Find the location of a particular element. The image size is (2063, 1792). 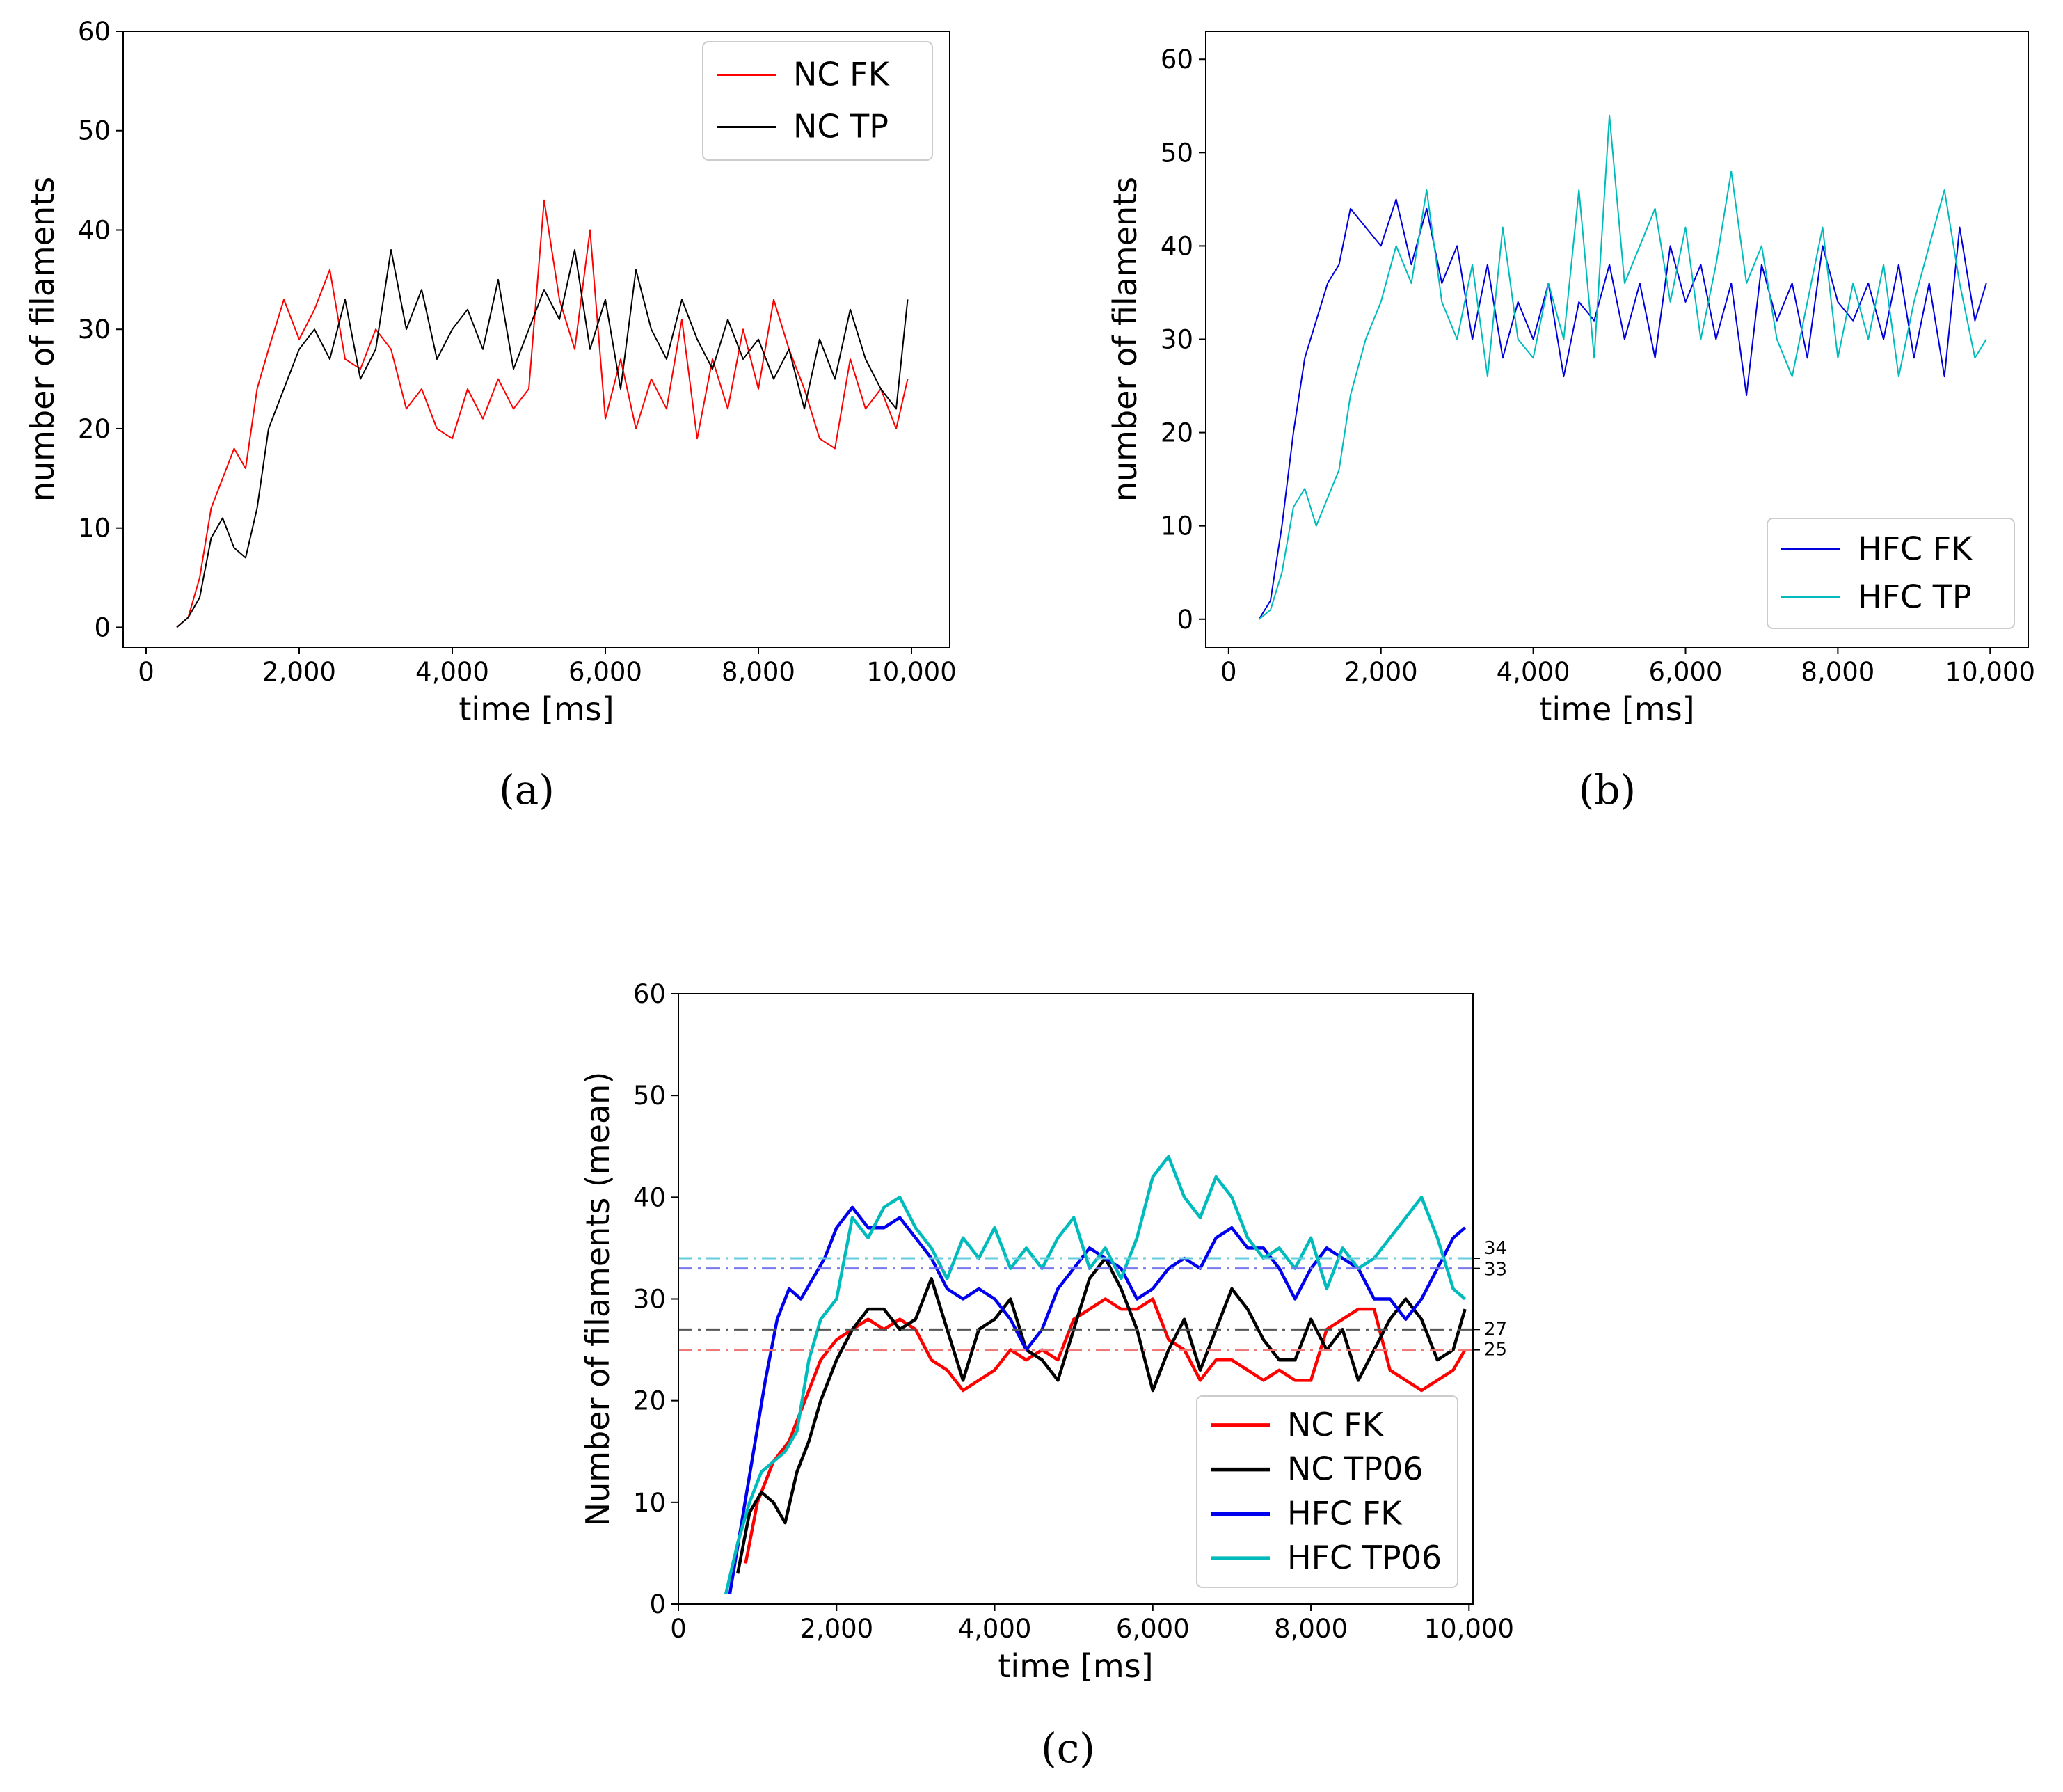

legend-entry: HFC TP06 is located at coordinates (1364, 1557).